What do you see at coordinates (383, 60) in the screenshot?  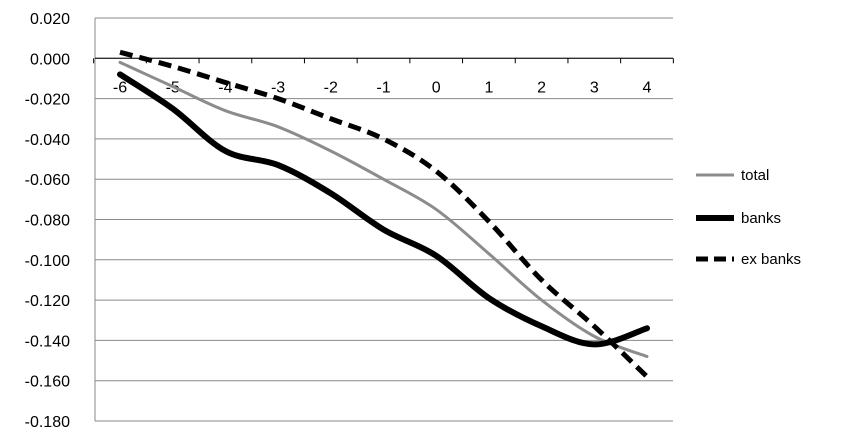 I see `x-axis` at bounding box center [383, 60].